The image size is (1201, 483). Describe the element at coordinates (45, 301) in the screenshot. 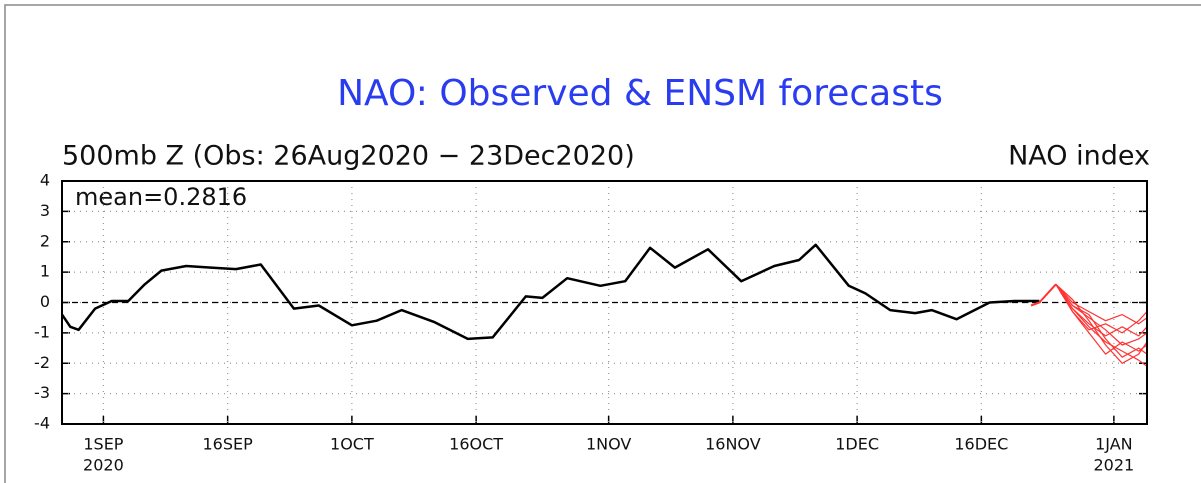

I see `y-tick-label: 0` at that location.